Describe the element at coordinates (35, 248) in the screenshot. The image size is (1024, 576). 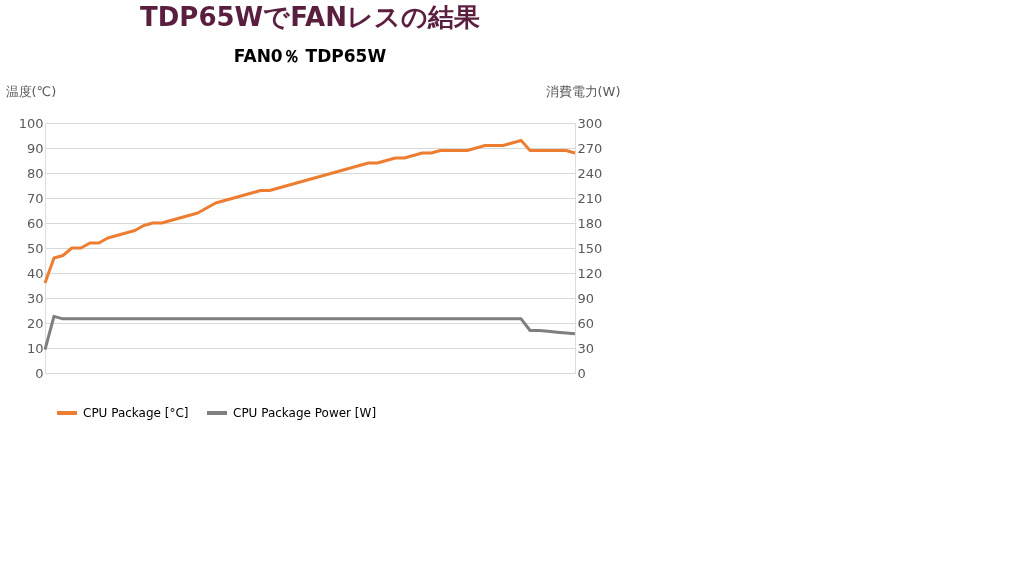
I see `y-tick-label: 50` at that location.